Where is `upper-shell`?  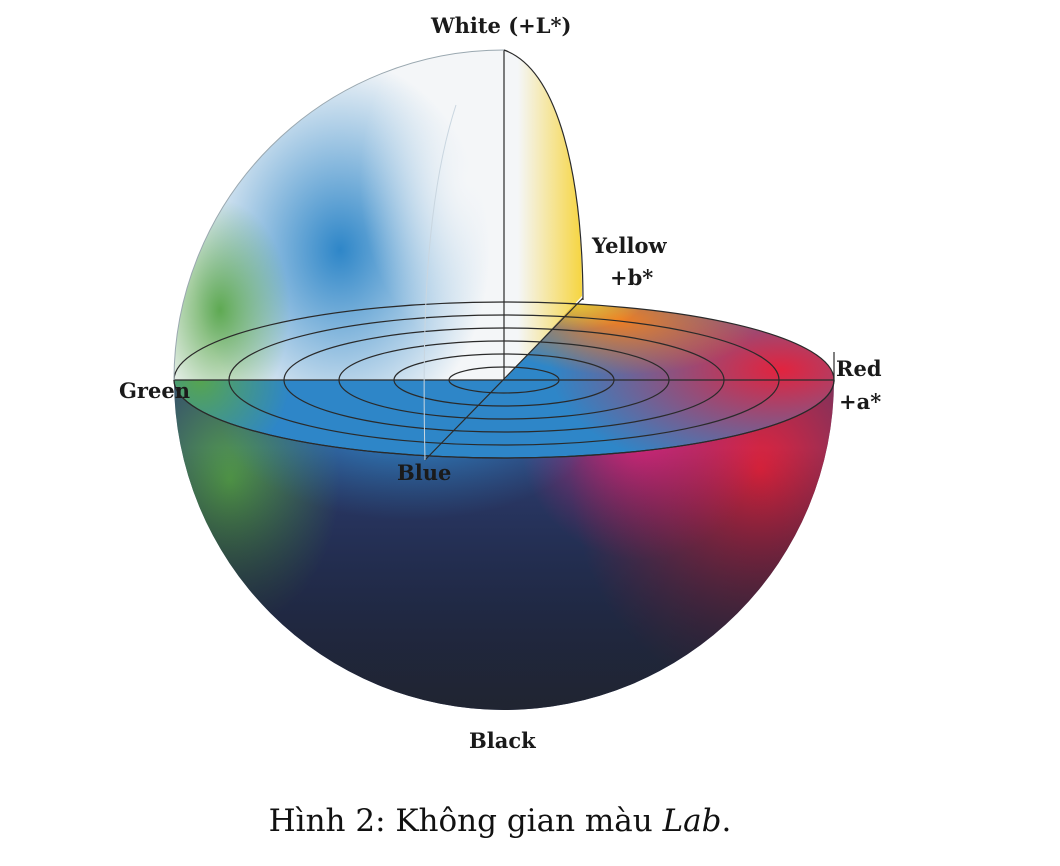 upper-shell is located at coordinates (339, 215).